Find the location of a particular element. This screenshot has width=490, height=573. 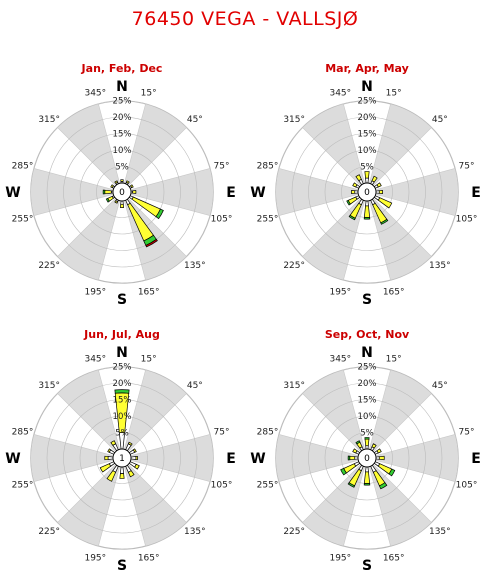

ring-label: 20% is located at coordinates (122, 118).